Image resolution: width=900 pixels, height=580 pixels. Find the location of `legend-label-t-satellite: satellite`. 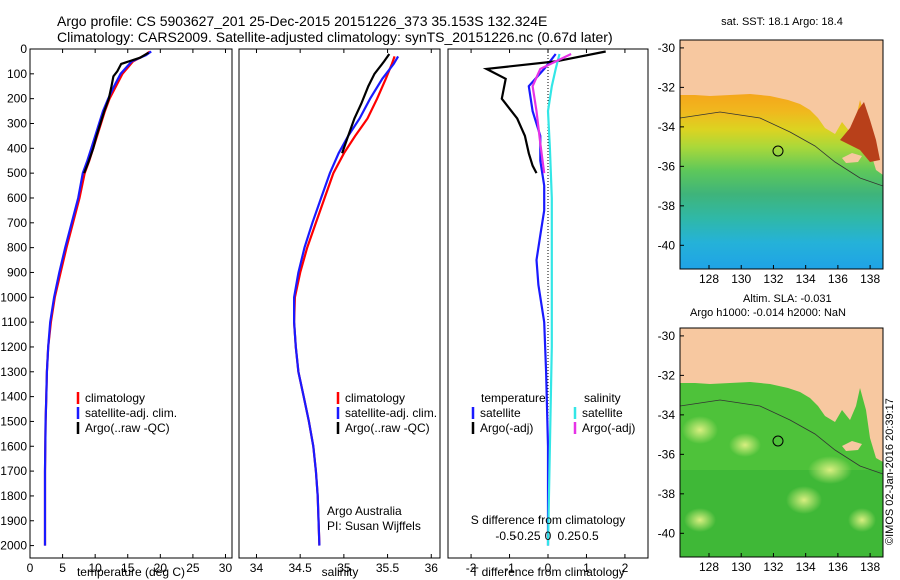

legend-label-t-satellite: satellite is located at coordinates (500, 413).